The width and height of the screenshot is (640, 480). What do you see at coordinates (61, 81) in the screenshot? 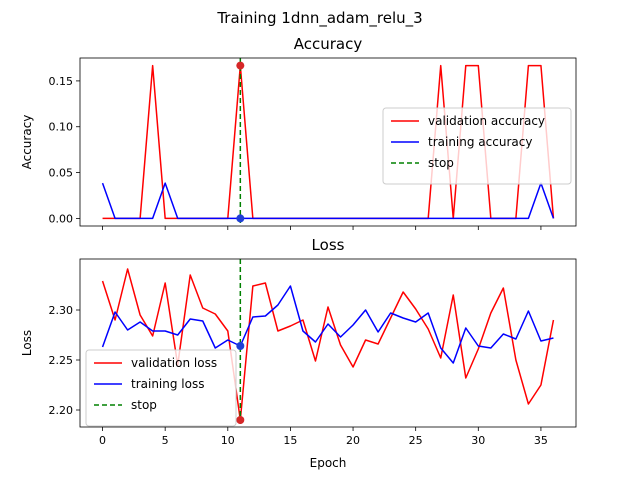
I see `y-tick-label: 0.15` at bounding box center [61, 81].